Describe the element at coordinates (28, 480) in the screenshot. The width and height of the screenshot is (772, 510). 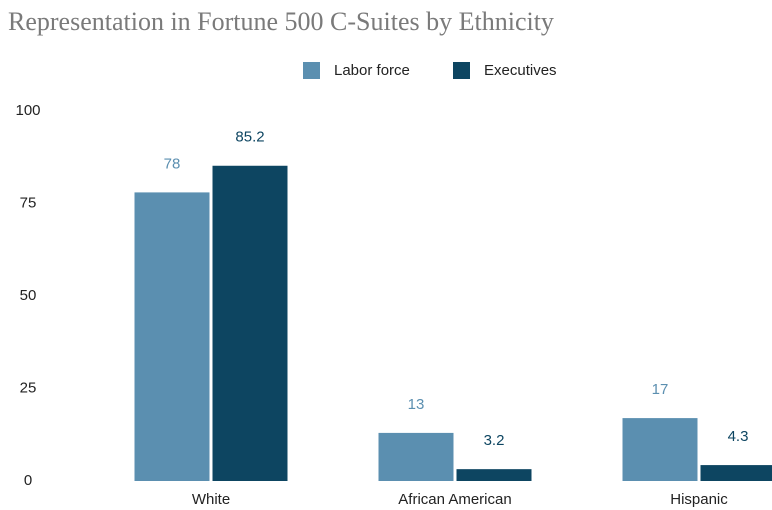
I see `y-tick-label: 0` at that location.